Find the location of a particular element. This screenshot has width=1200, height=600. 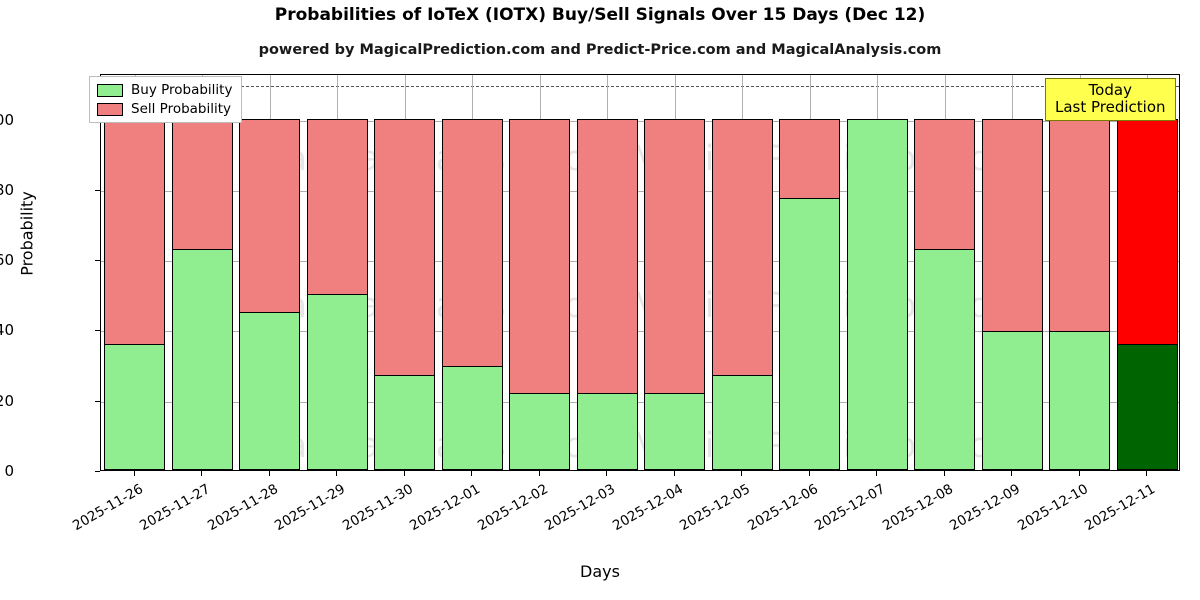

legend-item-buy: Buy Probability is located at coordinates (164, 90).